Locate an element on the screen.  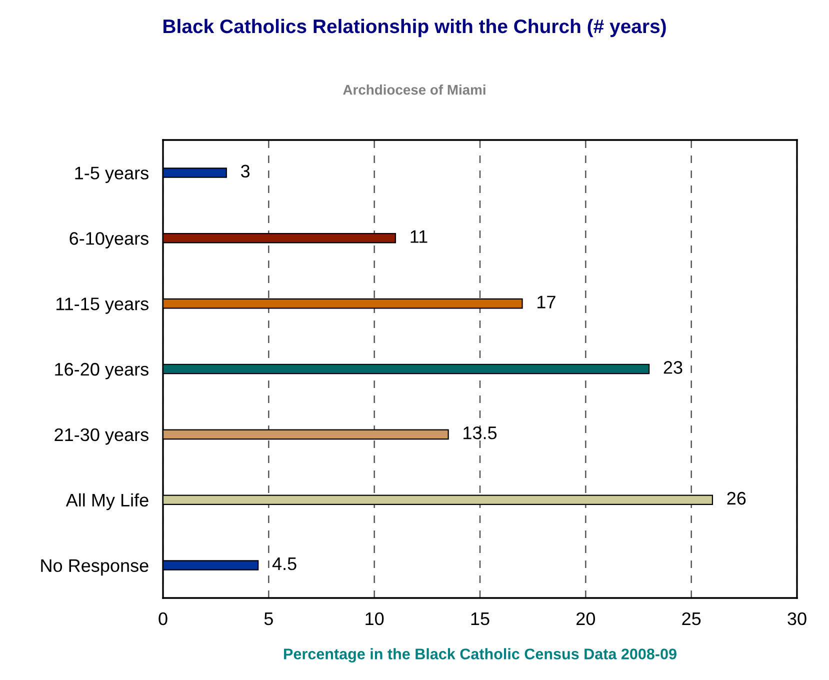
x-tick-label: 10 is located at coordinates (375, 619).